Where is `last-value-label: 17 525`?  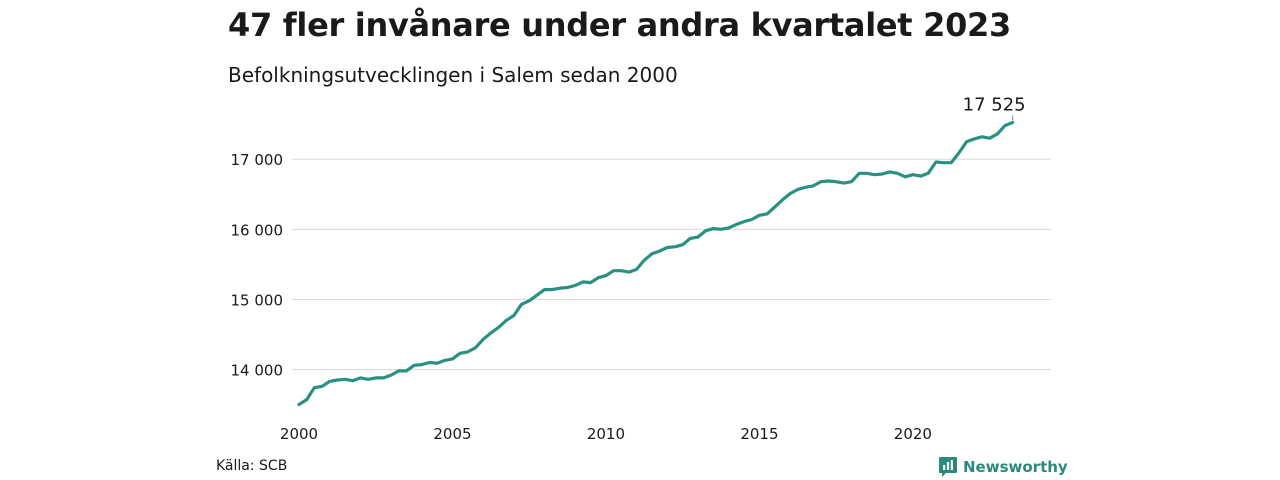 last-value-label: 17 525 is located at coordinates (994, 104).